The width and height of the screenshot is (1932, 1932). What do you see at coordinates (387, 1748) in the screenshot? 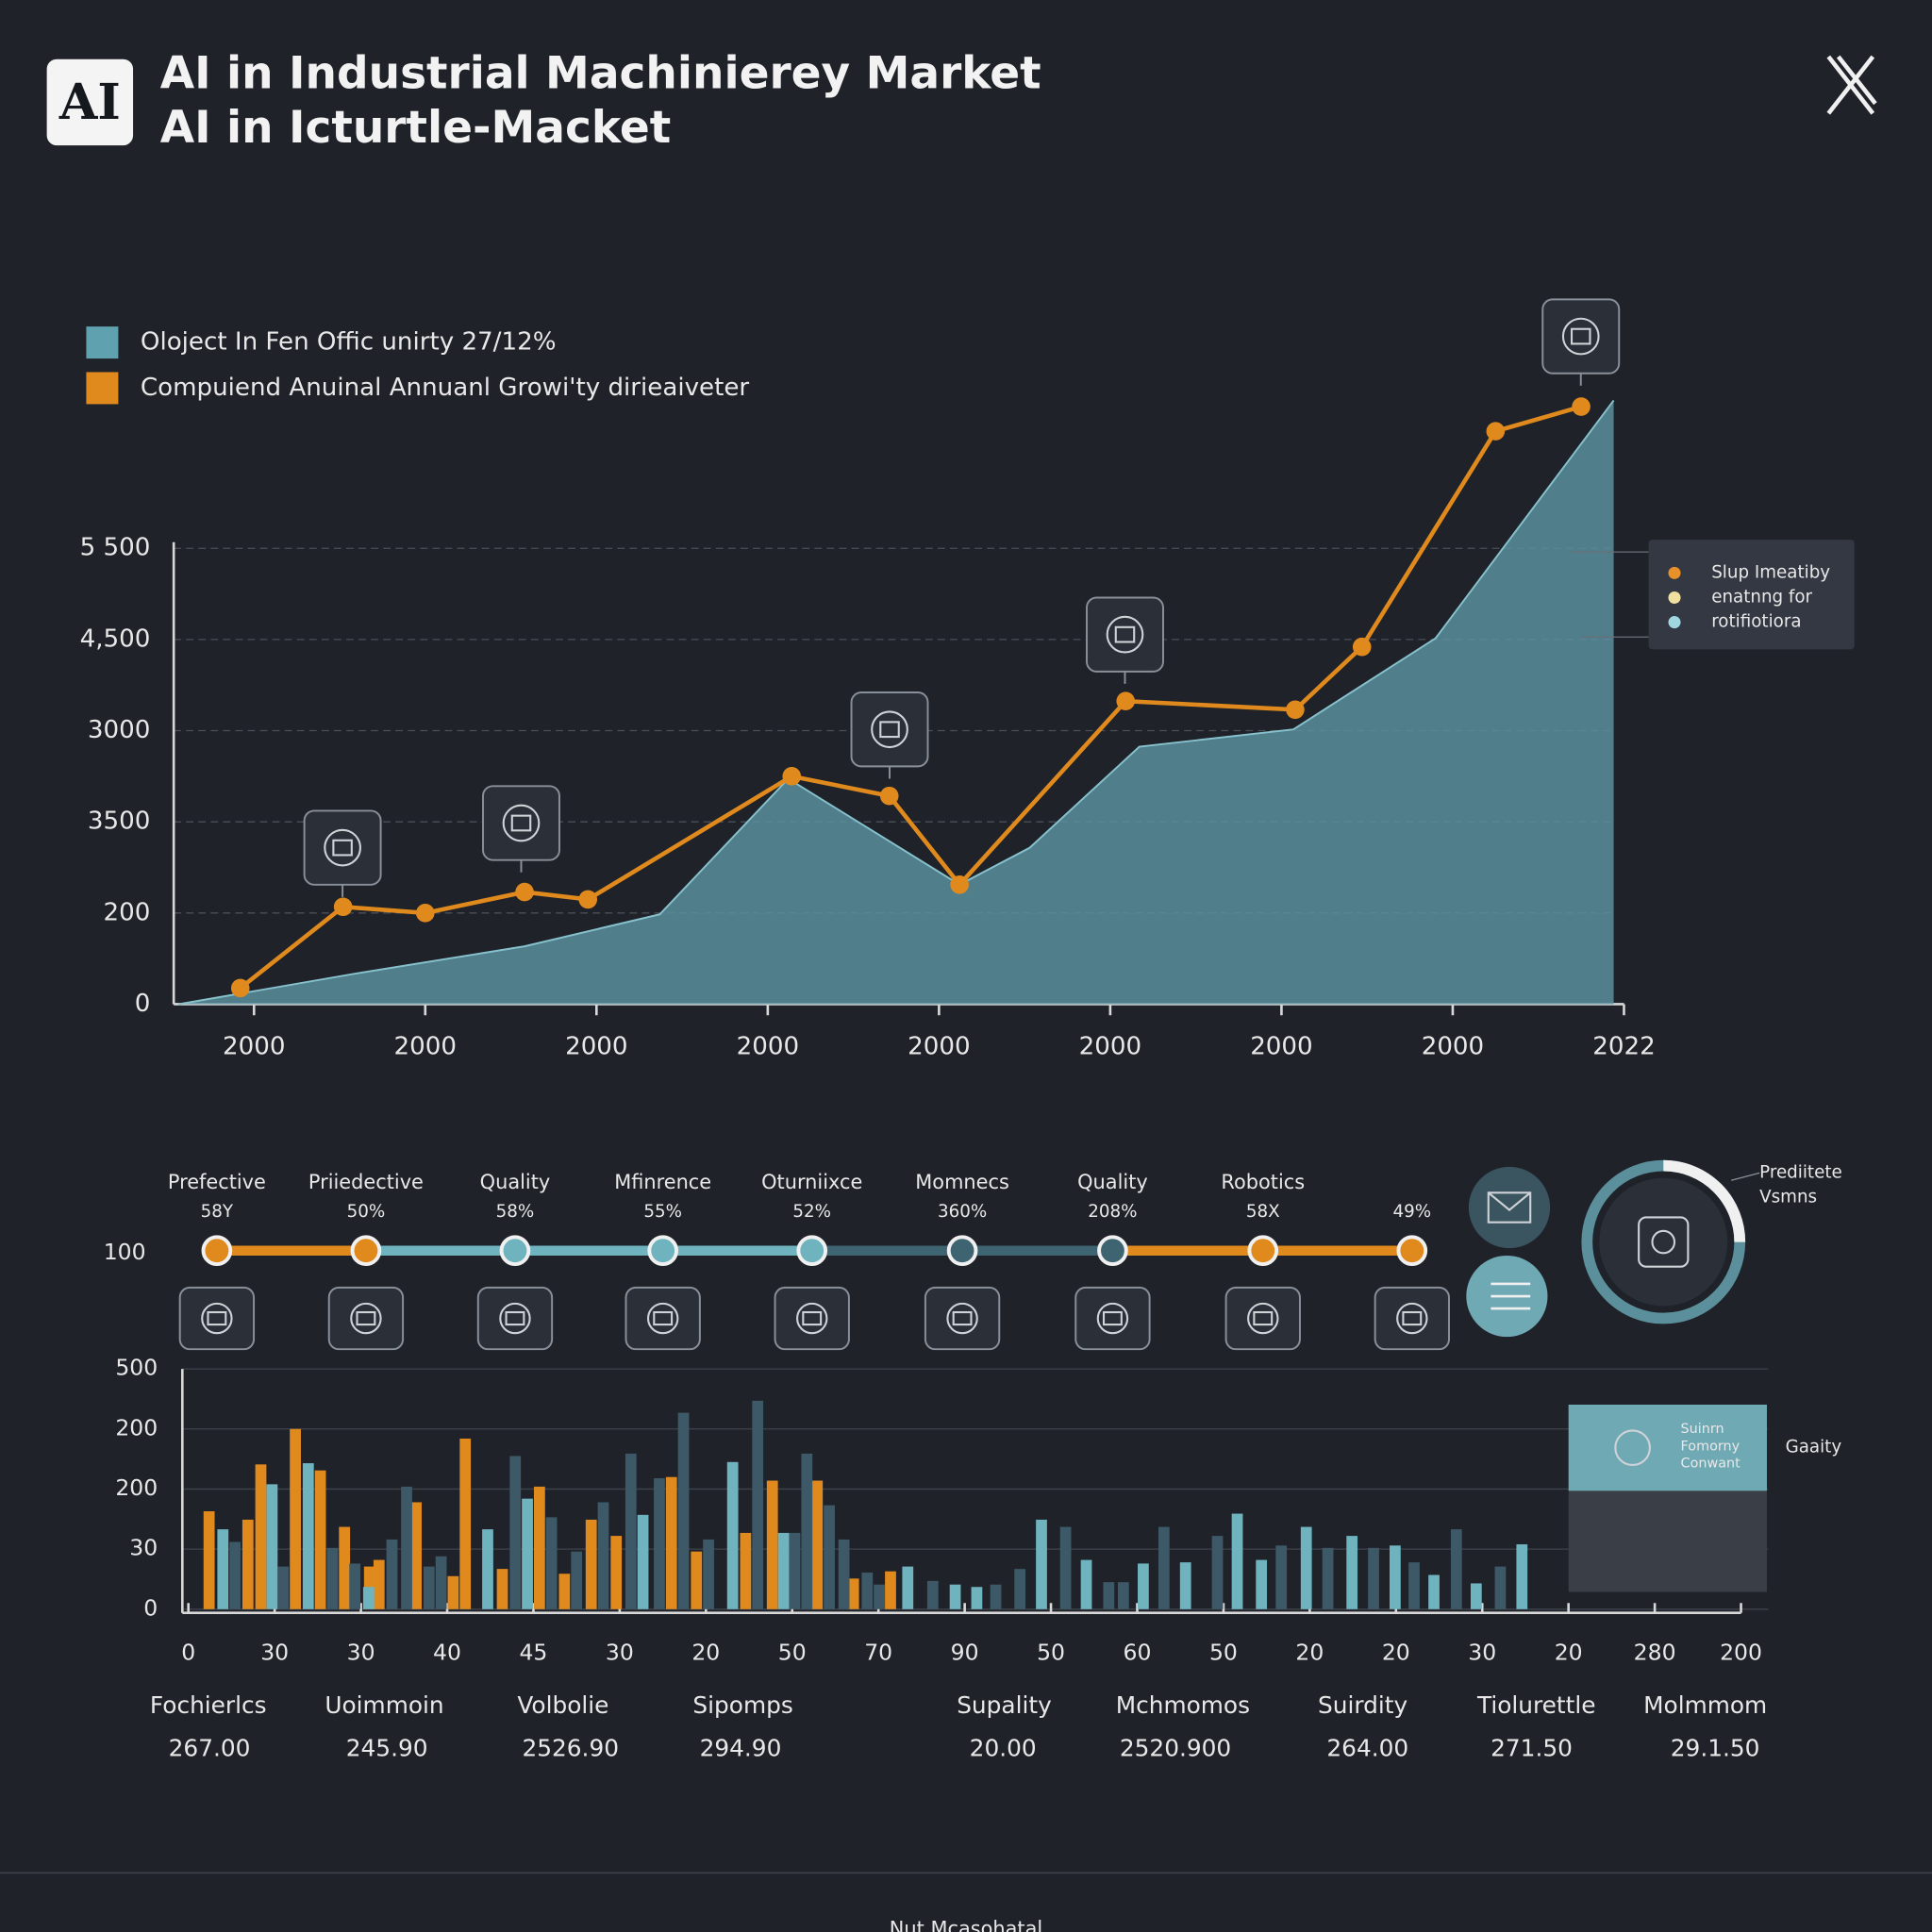
I see `stat-value: 245.90` at bounding box center [387, 1748].